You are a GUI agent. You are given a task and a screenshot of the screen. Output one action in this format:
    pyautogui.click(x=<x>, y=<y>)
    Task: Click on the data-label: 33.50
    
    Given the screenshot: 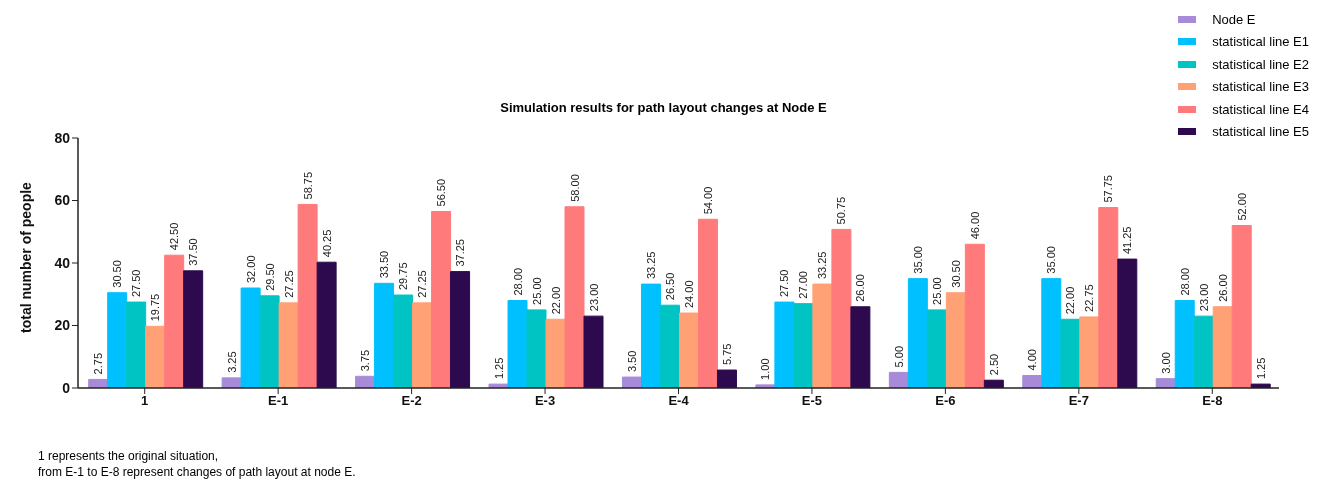 What is the action you would take?
    pyautogui.click(x=384, y=264)
    